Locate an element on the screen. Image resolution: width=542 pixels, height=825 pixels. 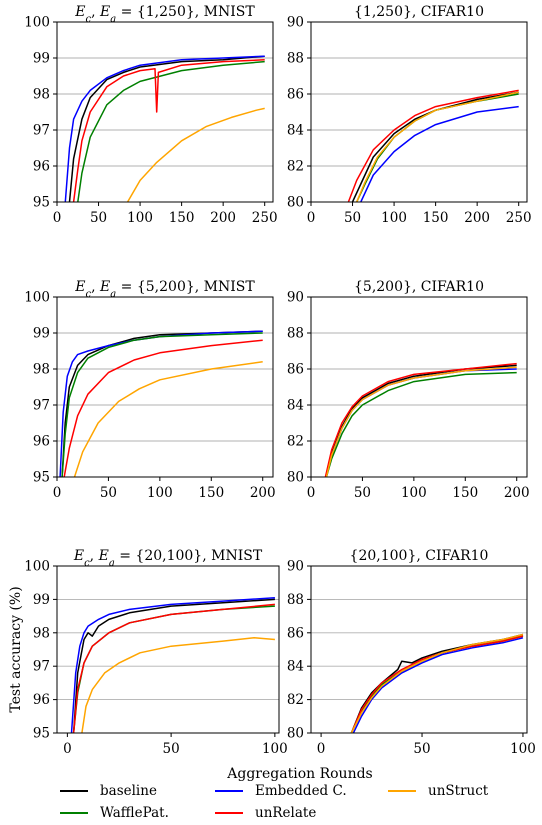
chart-title: {20,100}, CIFAR10 is located at coordinates (419, 556).